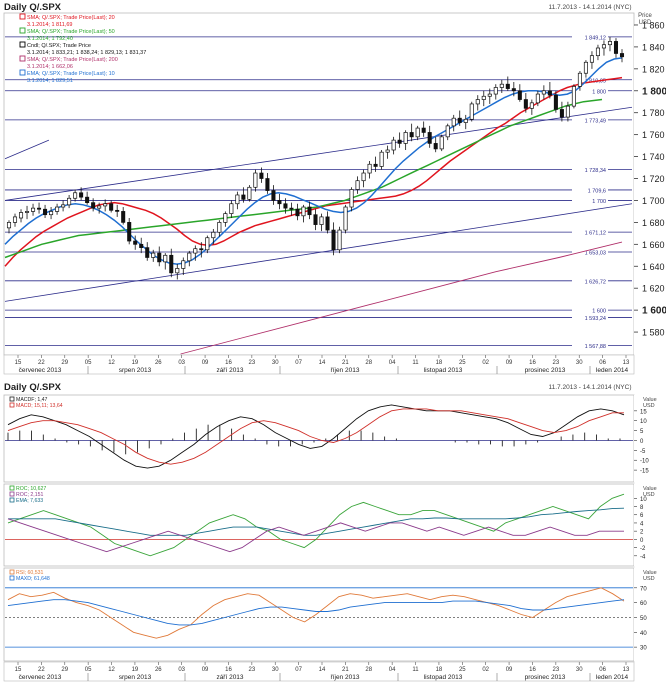 The width and height of the screenshot is (666, 688). Describe the element at coordinates (612, 677) in the screenshot. I see `month-label: leden 2014` at that location.